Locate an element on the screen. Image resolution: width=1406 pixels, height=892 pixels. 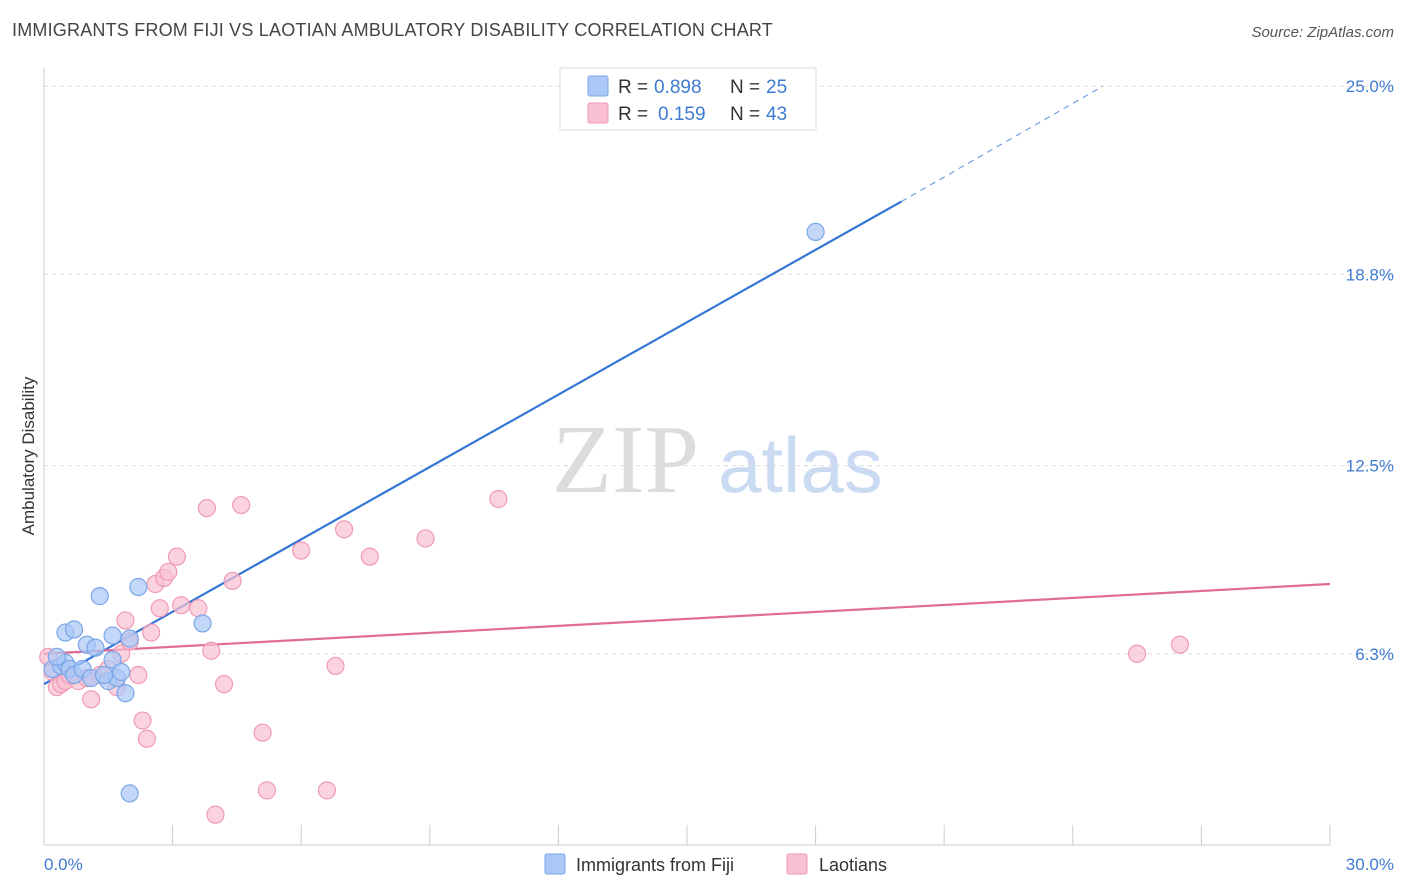
legend-r-value-fiji: 0.898 is located at coordinates (678, 87).